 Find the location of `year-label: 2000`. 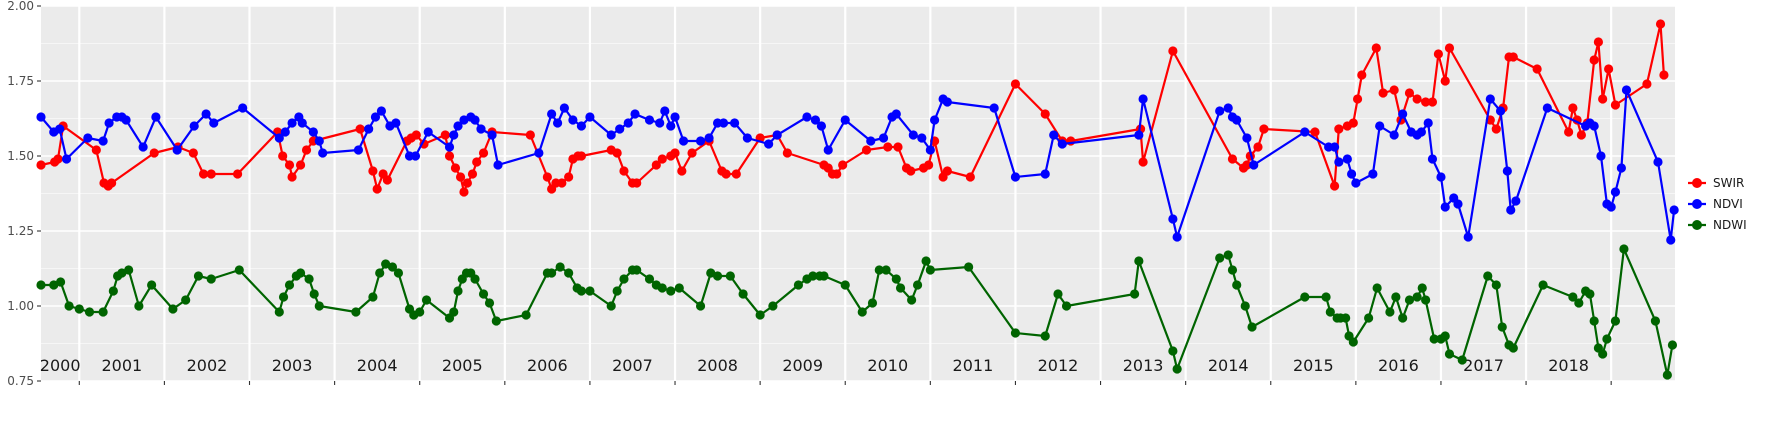

year-label: 2000 is located at coordinates (60, 365).